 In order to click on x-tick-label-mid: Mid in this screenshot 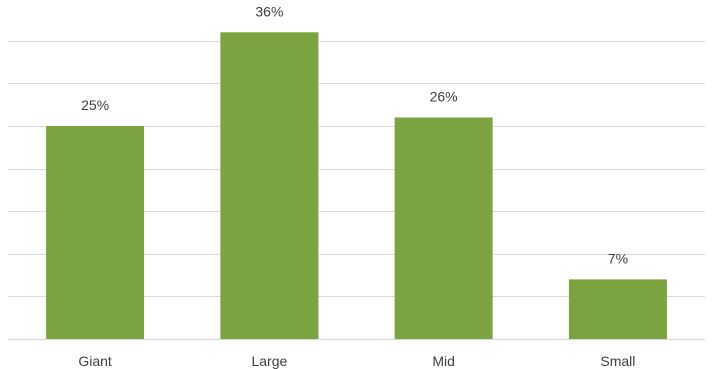, I will do `click(443, 361)`.